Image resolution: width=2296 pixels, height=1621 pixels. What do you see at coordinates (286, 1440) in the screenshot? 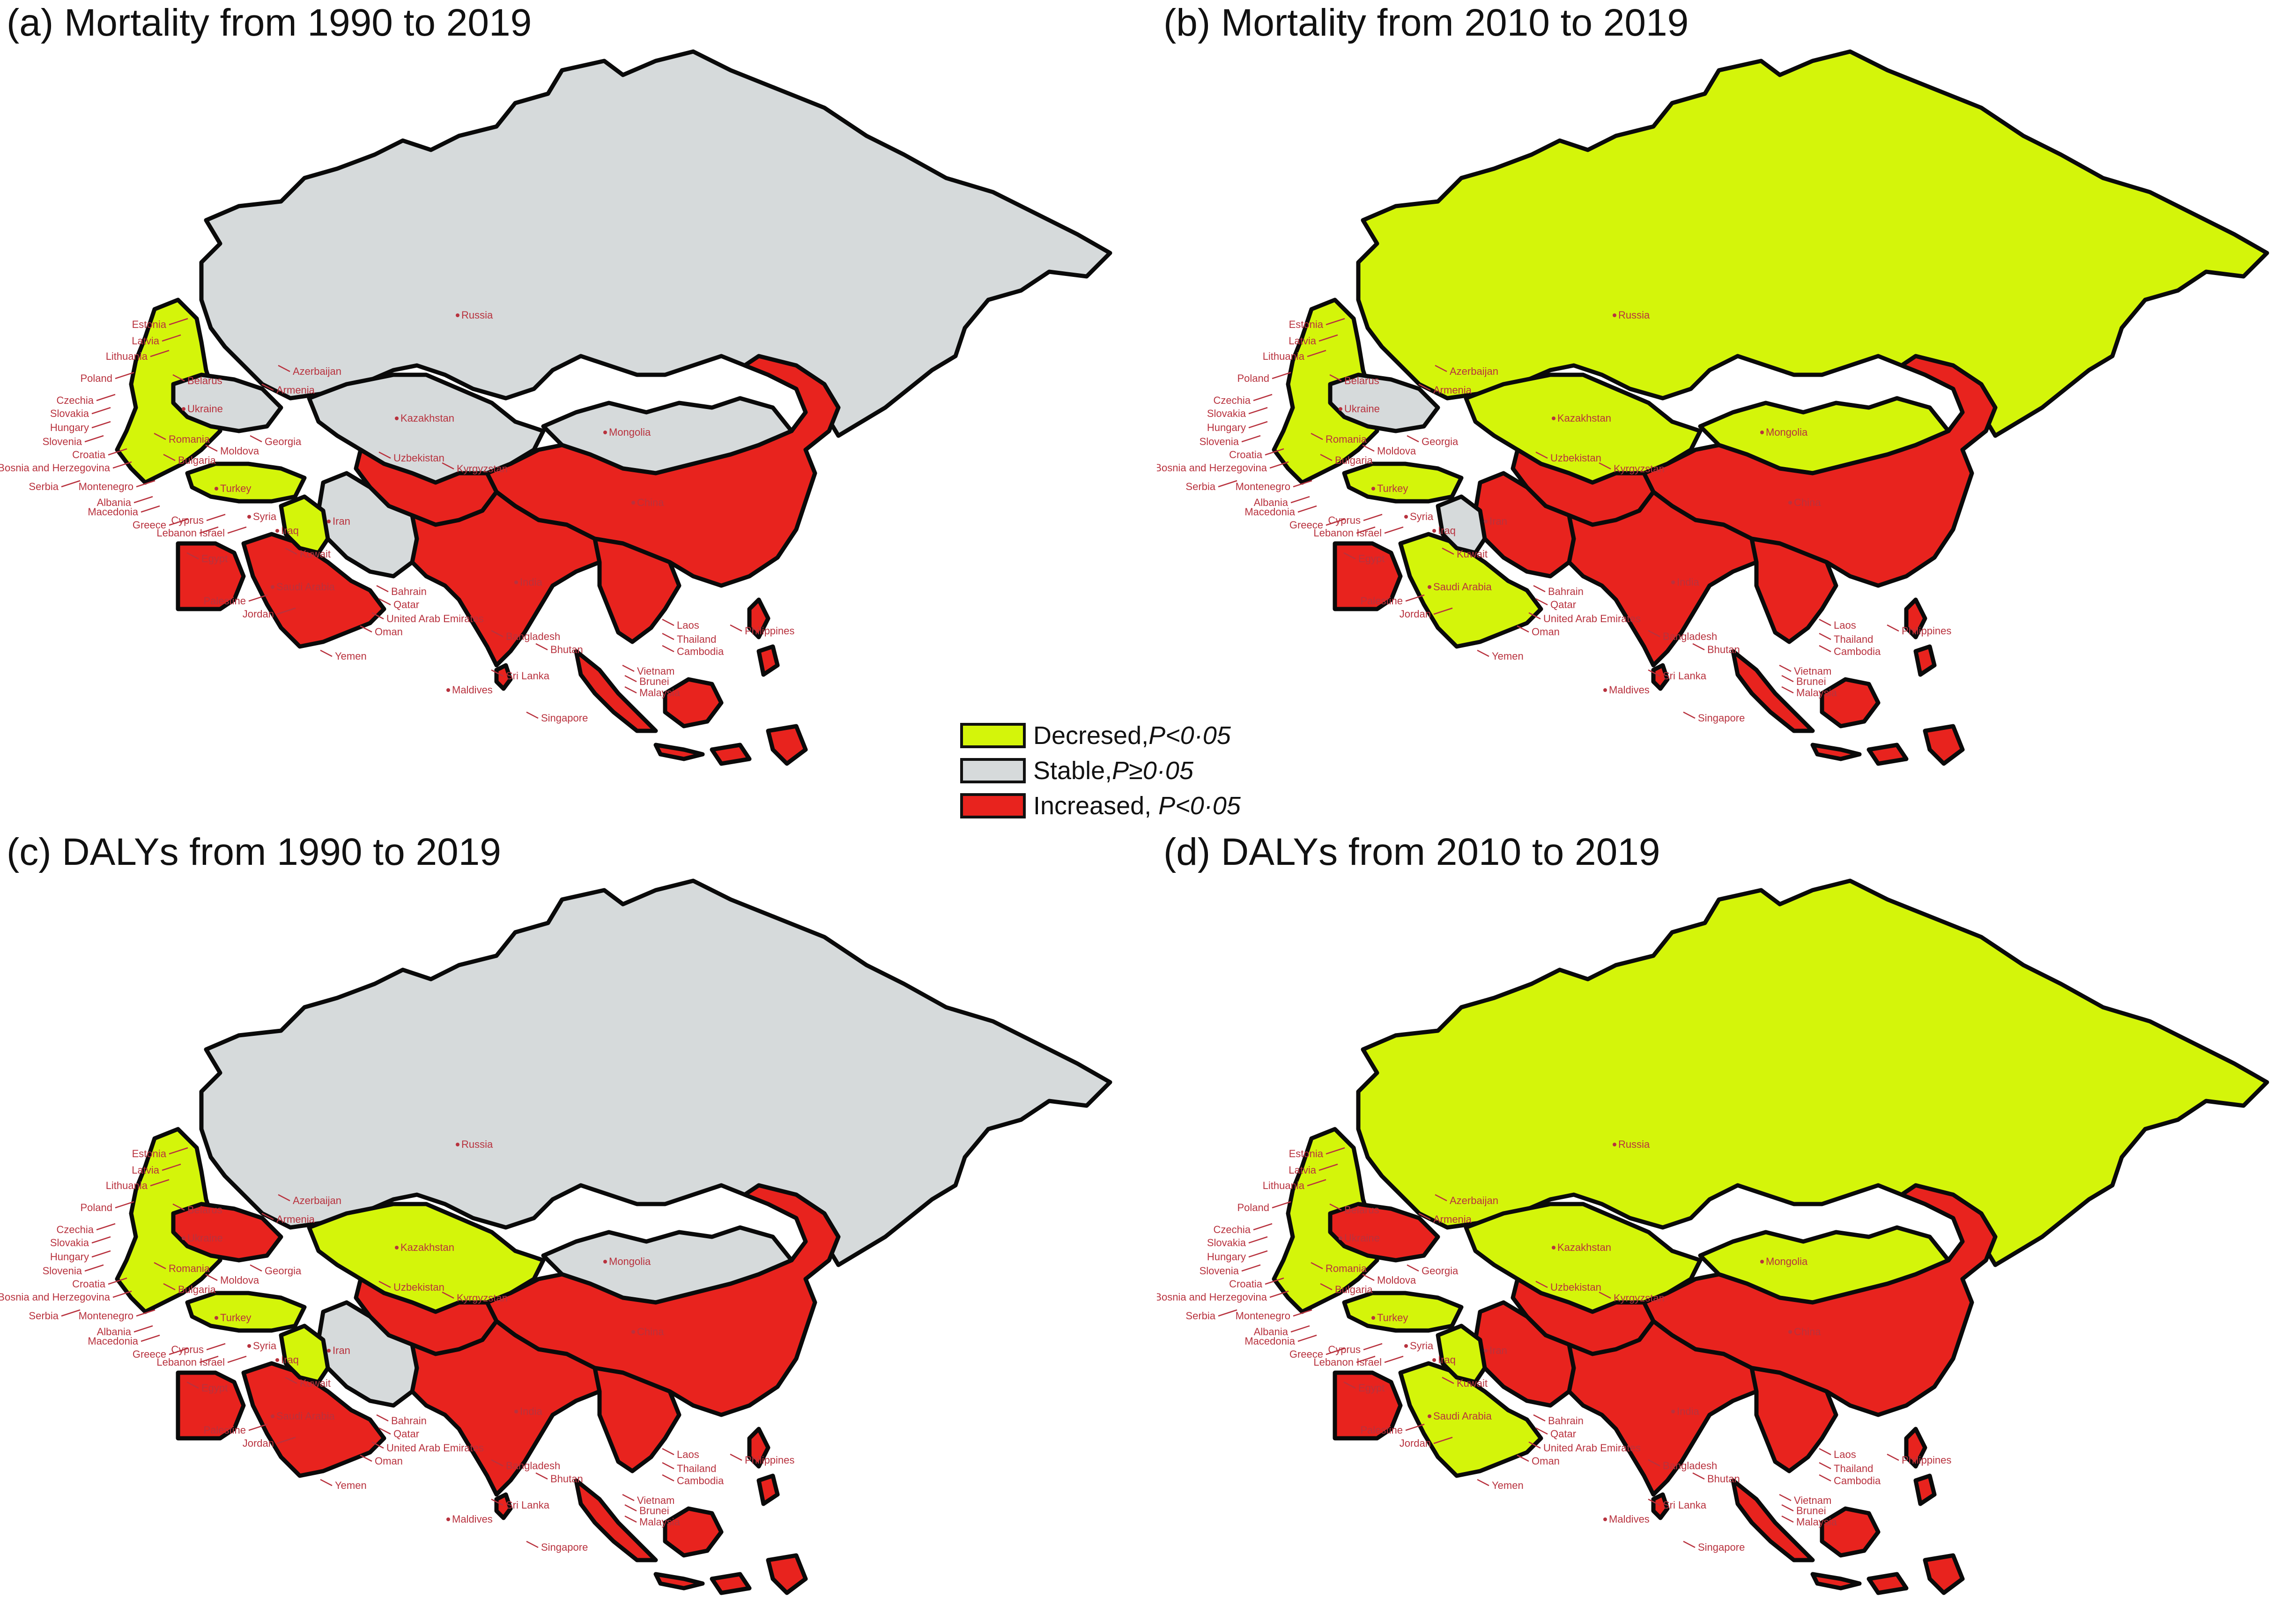
I see `country-leader-jordan` at bounding box center [286, 1440].